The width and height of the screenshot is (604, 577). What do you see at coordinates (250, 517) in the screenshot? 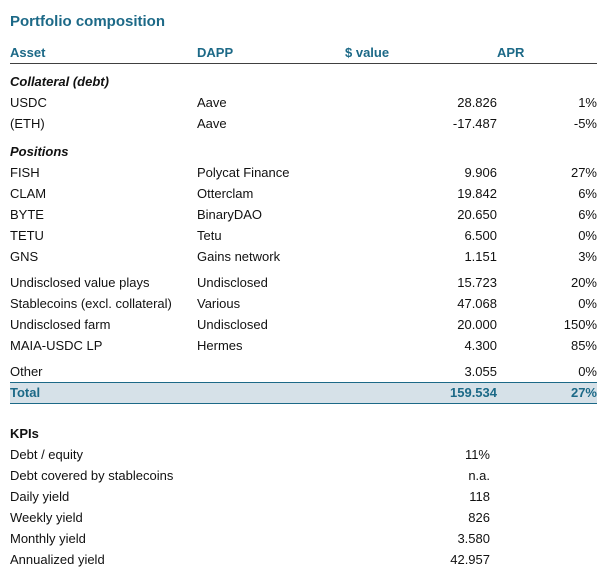
I see `kpi-row: Weekly yield 826` at bounding box center [250, 517].